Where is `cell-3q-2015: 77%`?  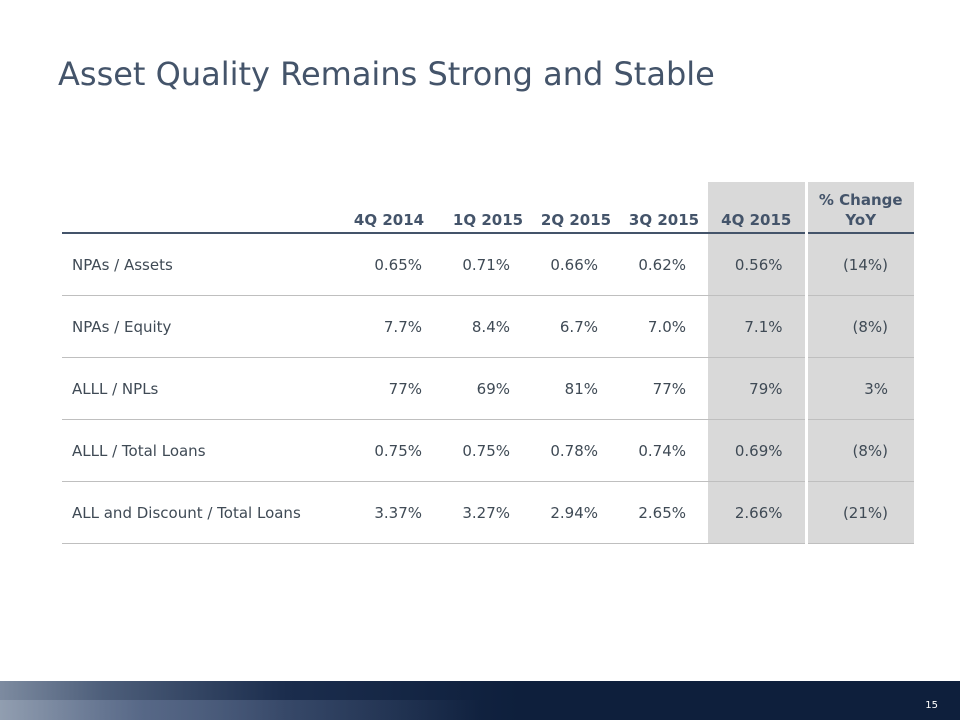 cell-3q-2015: 77% is located at coordinates (664, 388).